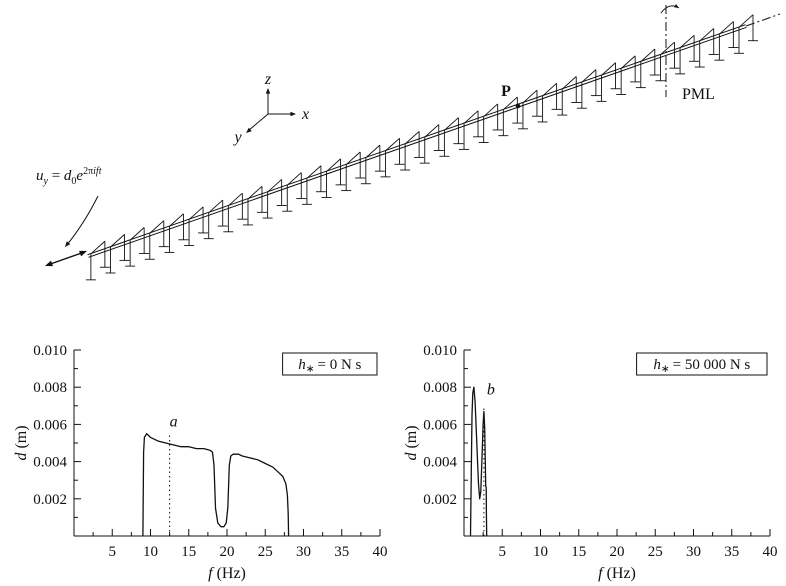  What do you see at coordinates (80, 176) in the screenshot?
I see `formula-e: e` at bounding box center [80, 176].